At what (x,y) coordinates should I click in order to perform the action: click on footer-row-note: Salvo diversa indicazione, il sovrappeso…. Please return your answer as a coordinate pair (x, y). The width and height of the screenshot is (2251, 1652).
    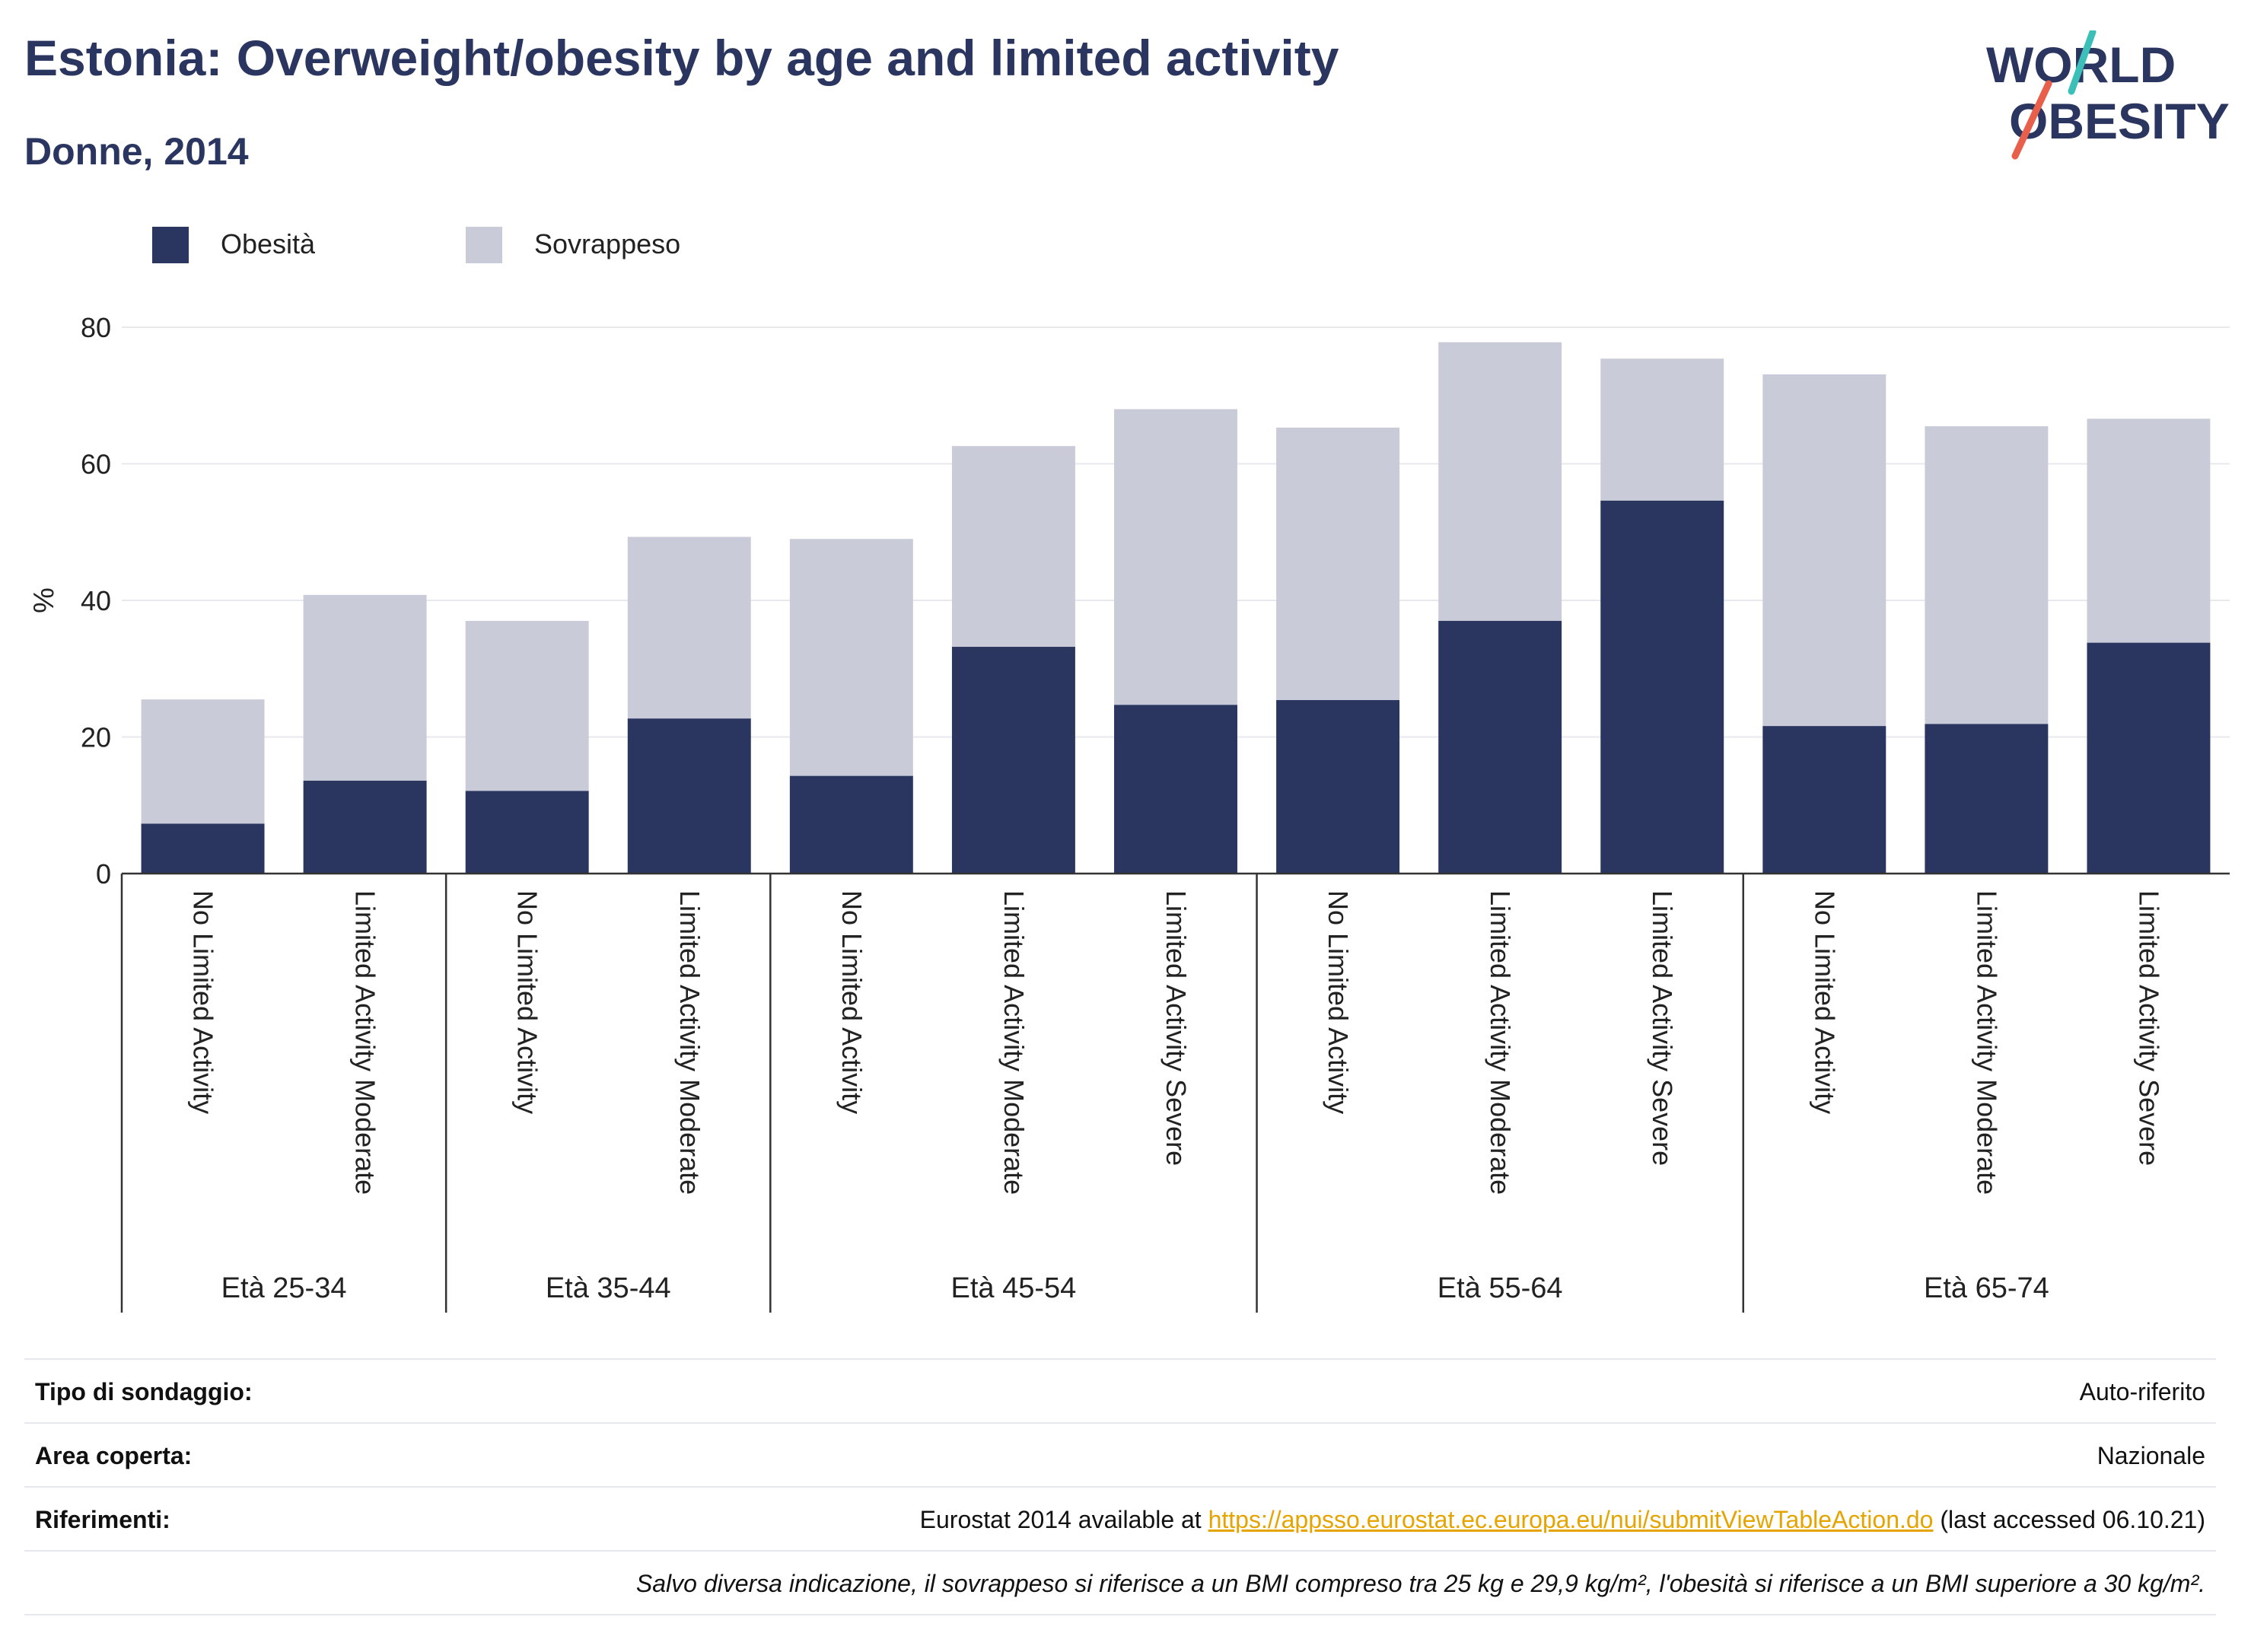
    Looking at the image, I should click on (1120, 1582).